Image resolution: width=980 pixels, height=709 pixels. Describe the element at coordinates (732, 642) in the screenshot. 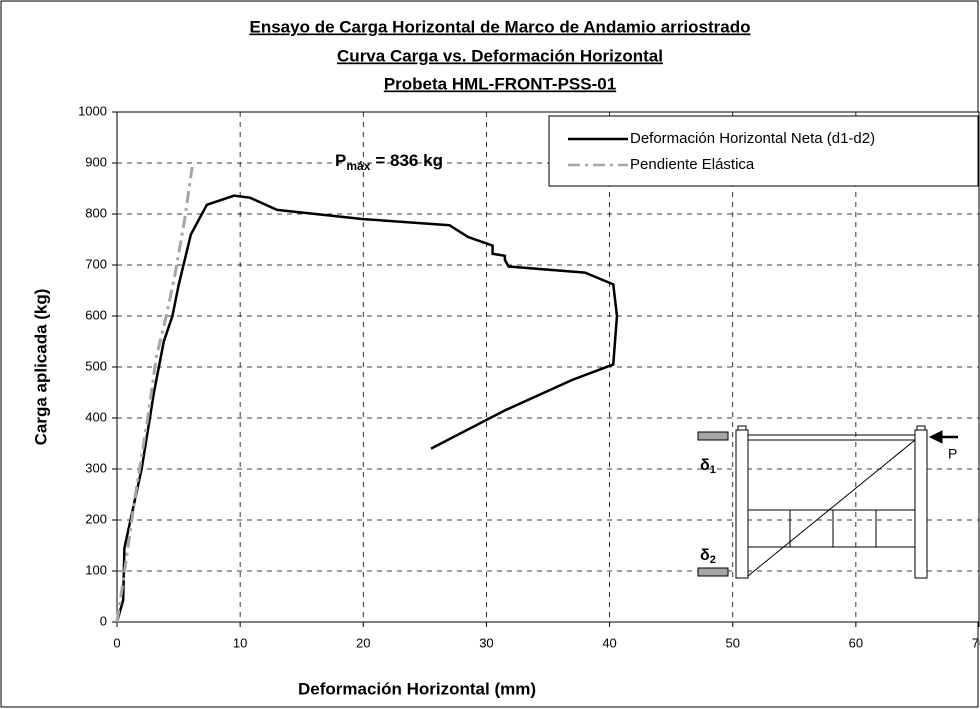

I see `x-tick-label: 50` at that location.